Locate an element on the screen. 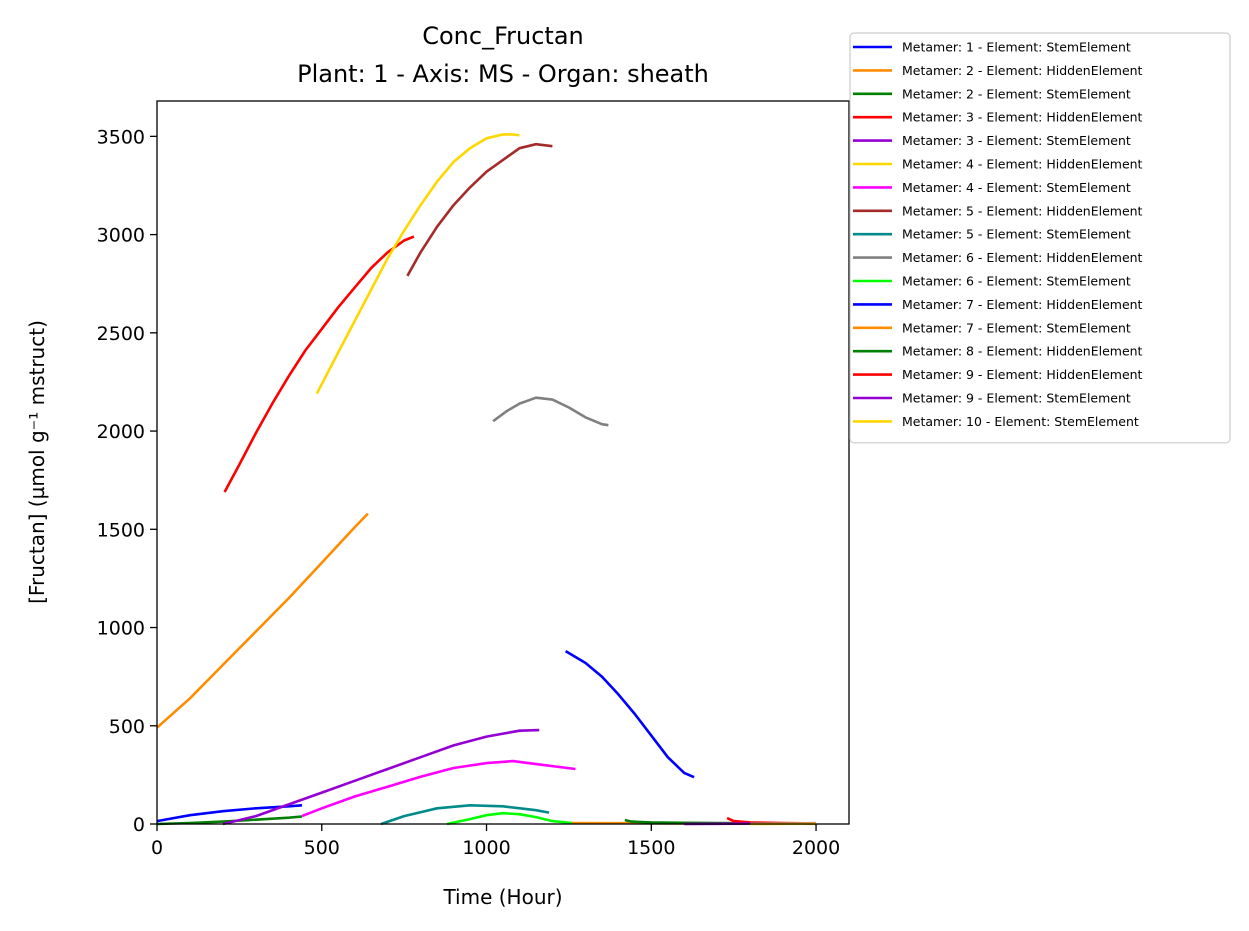 This screenshot has height=931, width=1249. x-axis: 0 500 1000 1500 2000 is located at coordinates (495, 841).